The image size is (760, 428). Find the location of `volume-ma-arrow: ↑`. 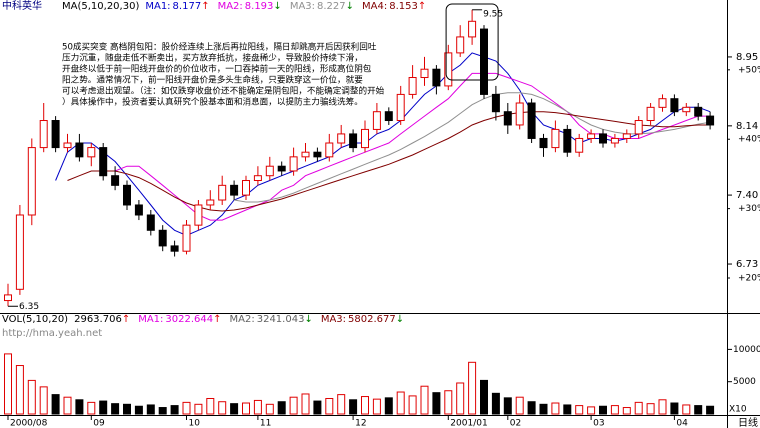

volume-ma-arrow: ↑ is located at coordinates (217, 319).